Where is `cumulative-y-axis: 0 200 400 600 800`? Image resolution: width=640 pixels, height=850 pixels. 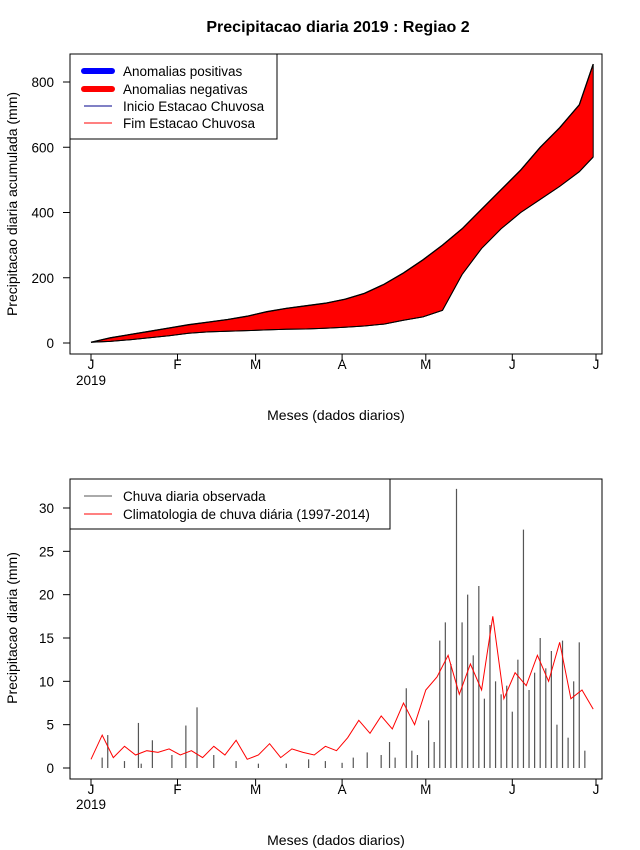 cumulative-y-axis: 0 200 400 600 800 is located at coordinates (50, 213).